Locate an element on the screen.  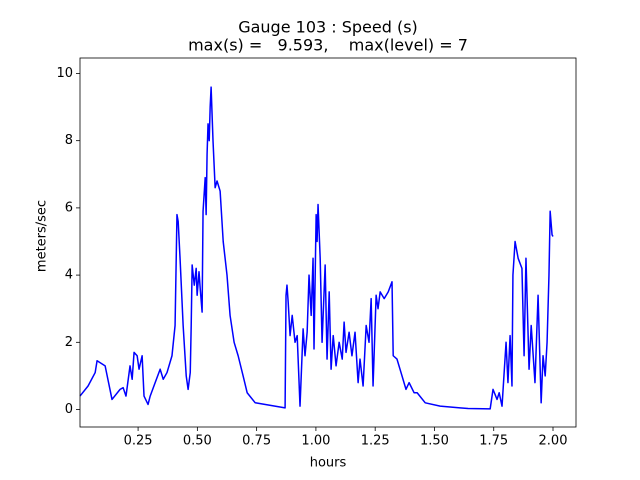
y-tick-label: 4 is located at coordinates (69, 275).